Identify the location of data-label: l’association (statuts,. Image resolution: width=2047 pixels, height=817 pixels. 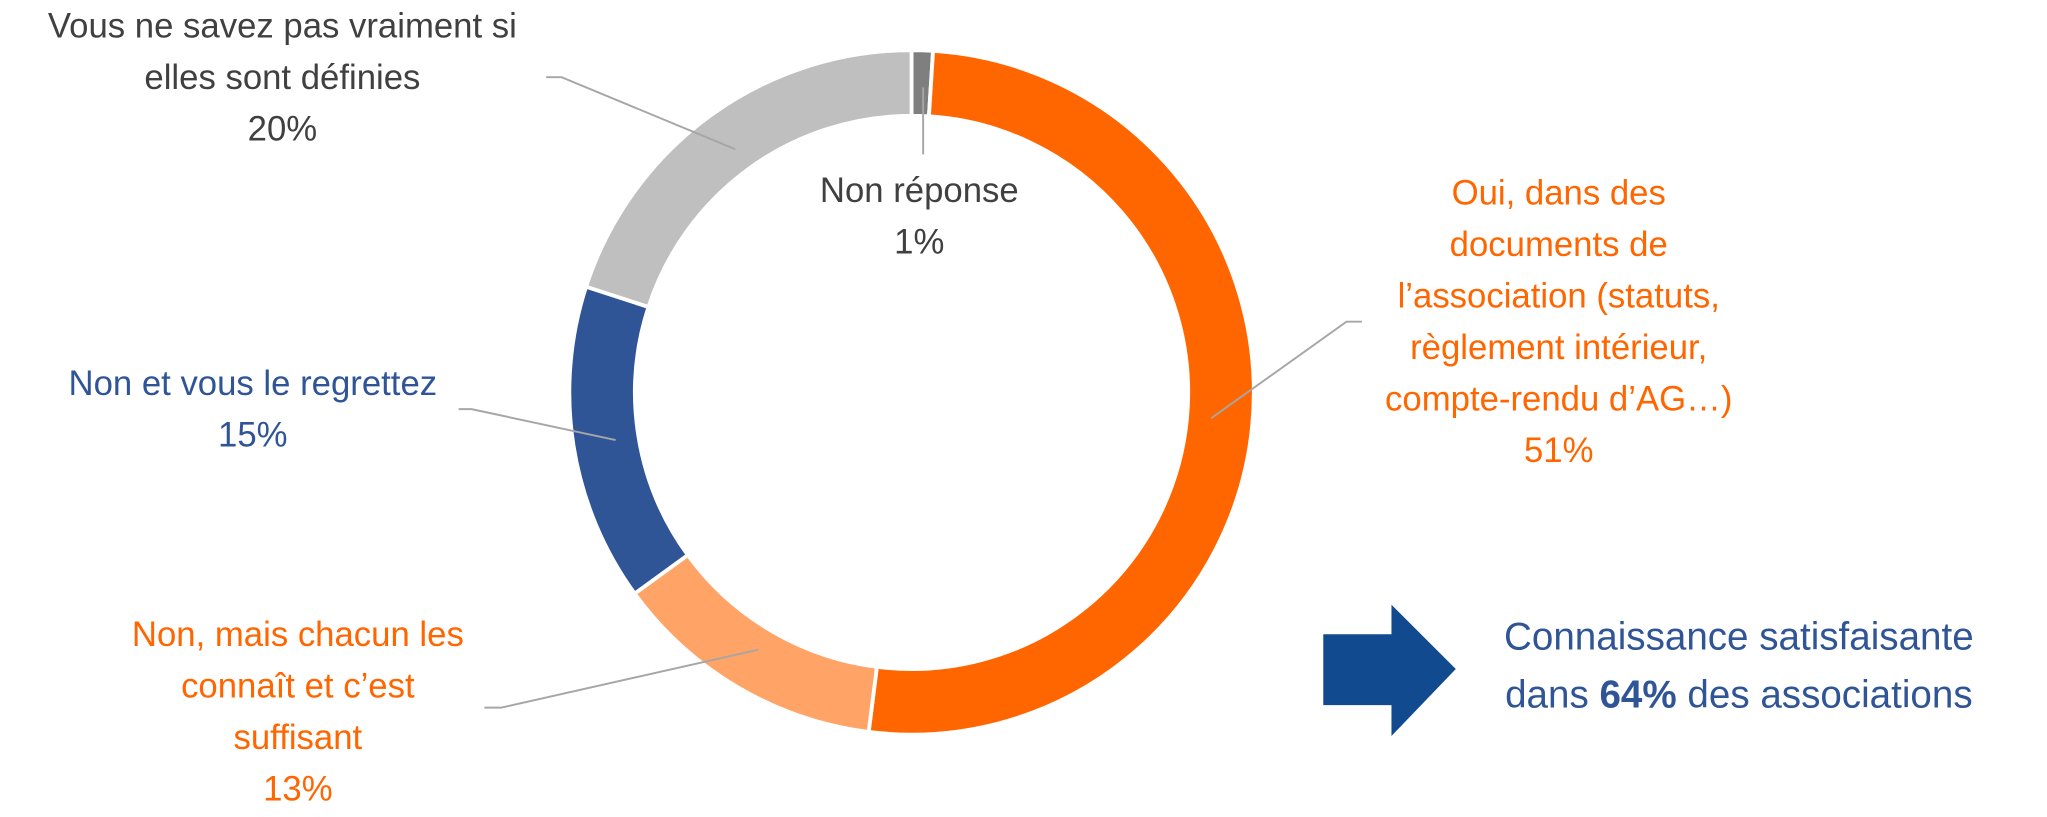
(1559, 297).